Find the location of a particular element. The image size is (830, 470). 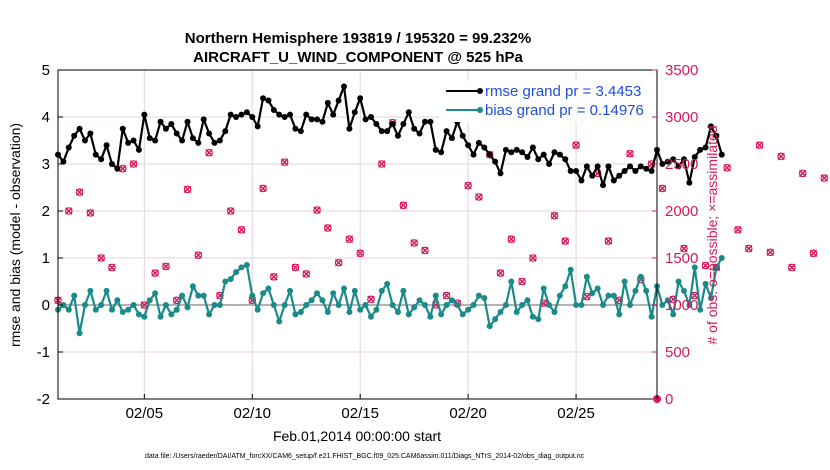

right-tick-label: 2000 is located at coordinates (681, 211).